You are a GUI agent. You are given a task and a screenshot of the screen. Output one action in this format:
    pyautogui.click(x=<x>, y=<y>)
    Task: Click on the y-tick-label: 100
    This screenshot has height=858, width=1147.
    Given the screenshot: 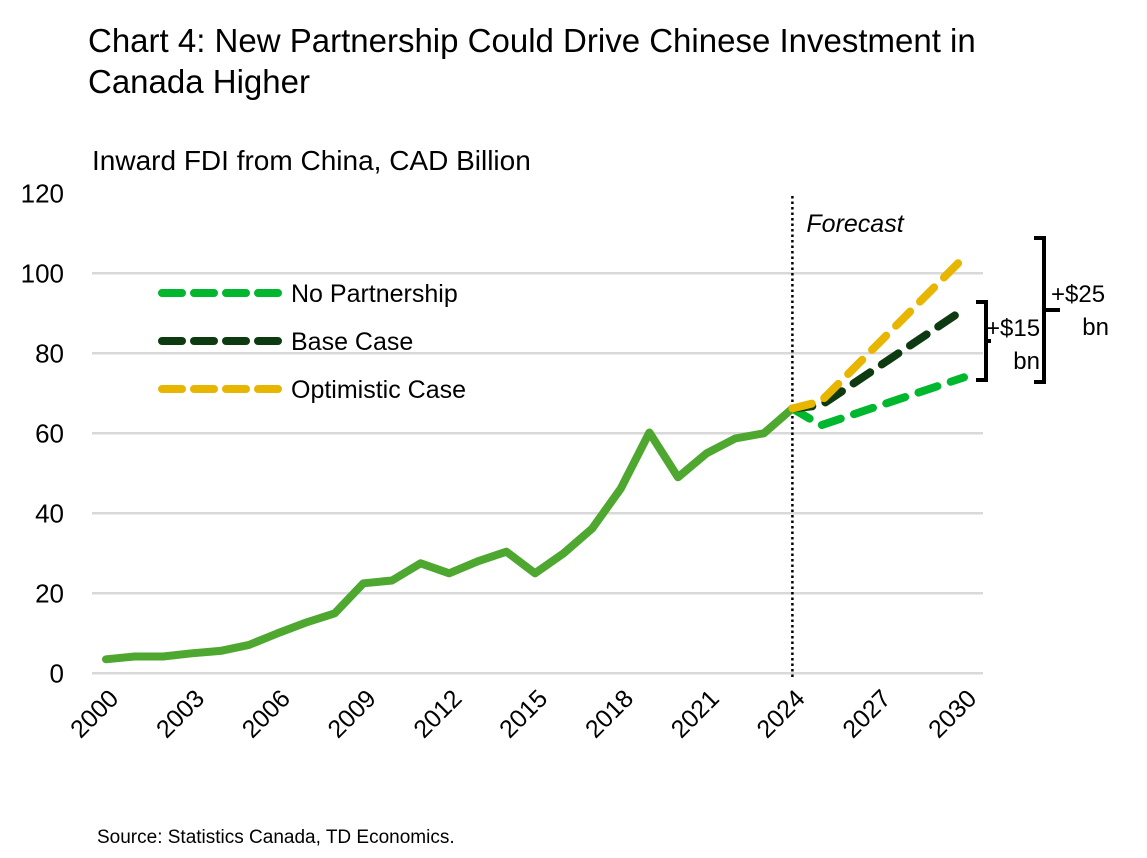 What is the action you would take?
    pyautogui.click(x=42, y=273)
    